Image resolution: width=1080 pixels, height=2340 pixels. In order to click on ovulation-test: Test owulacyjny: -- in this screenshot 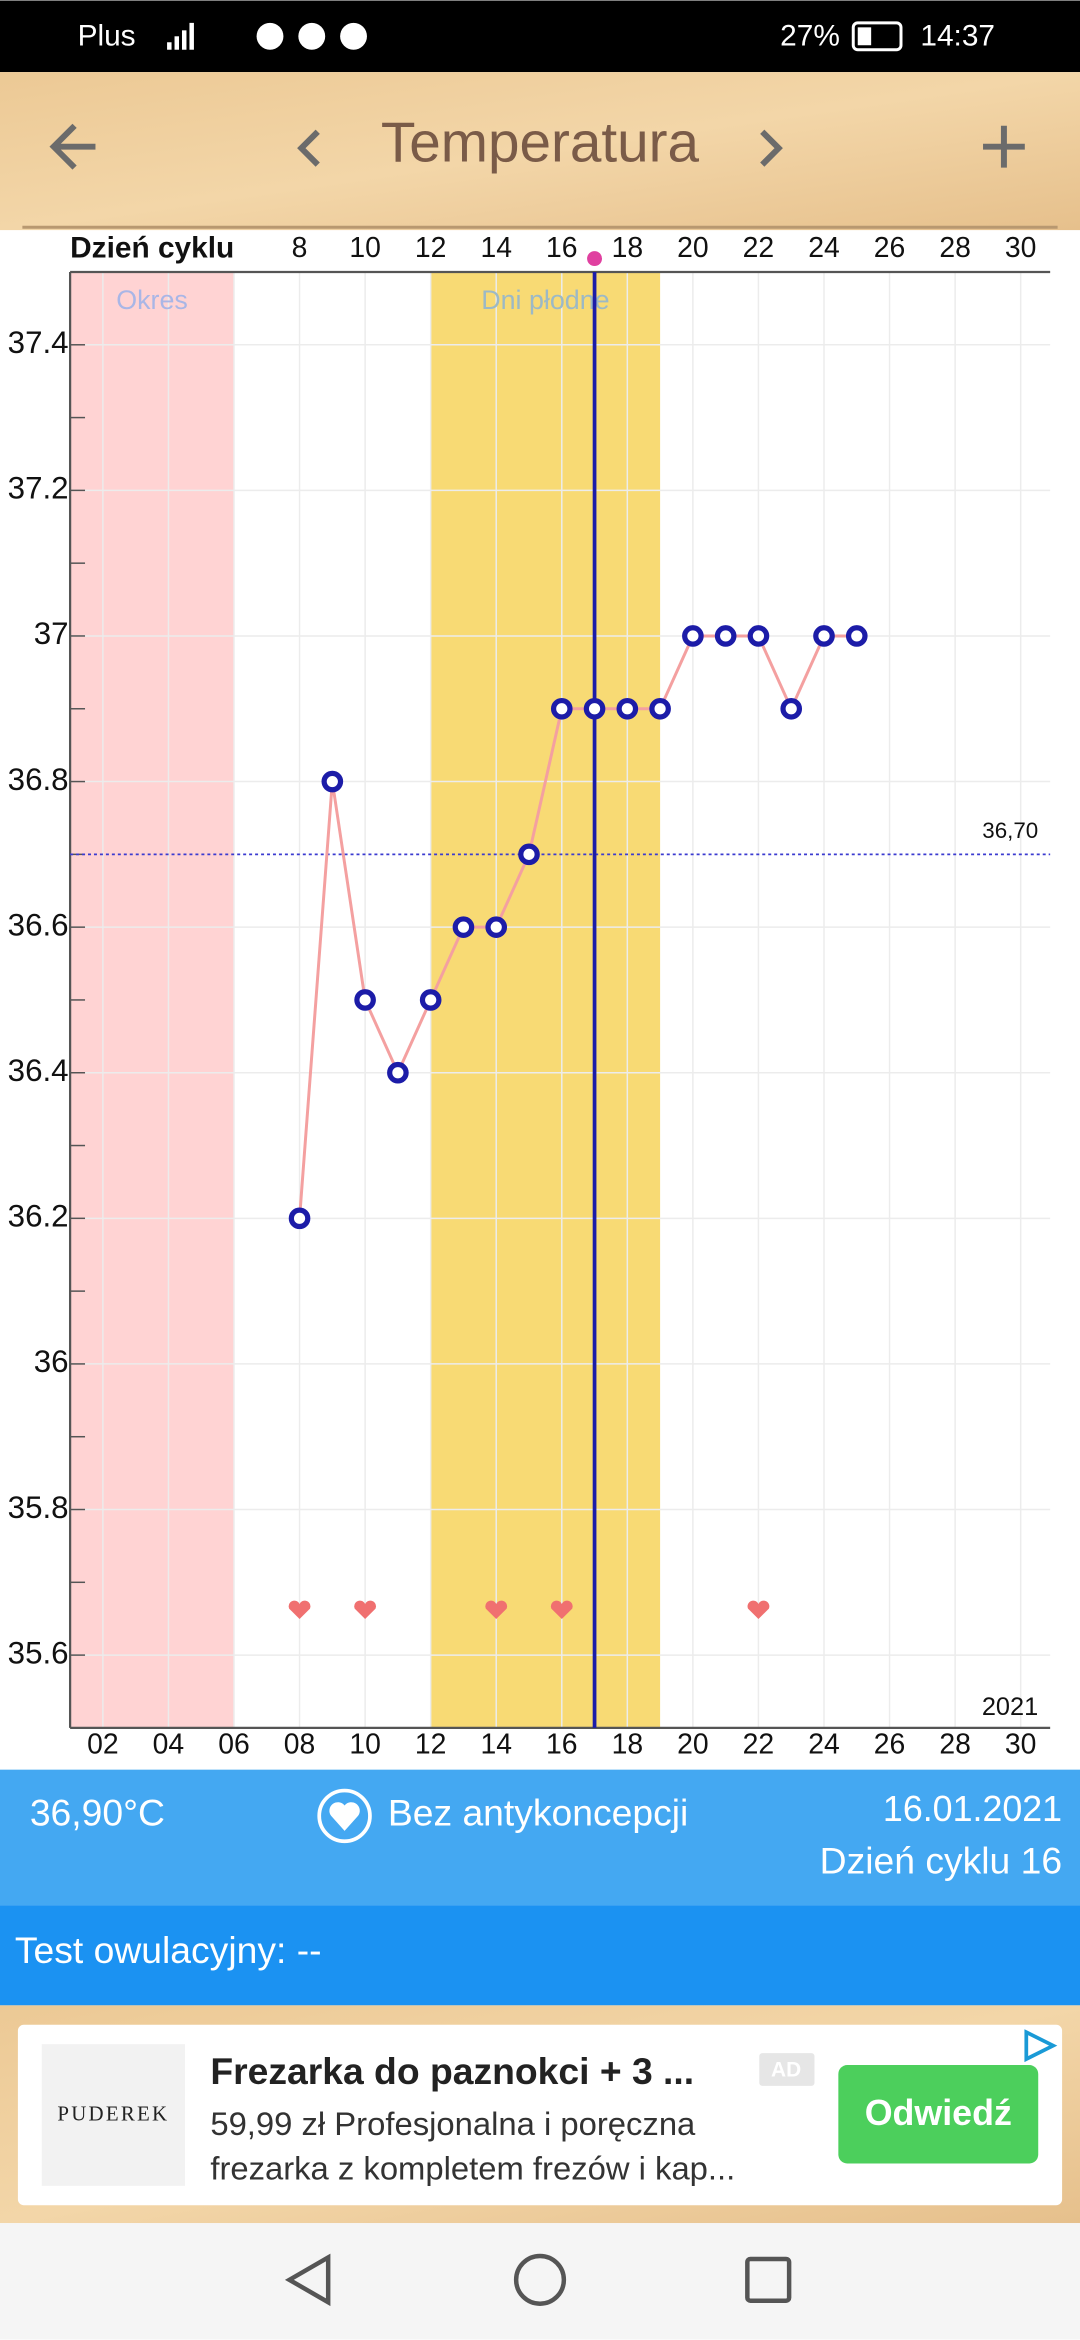, I will do `click(168, 1950)`.